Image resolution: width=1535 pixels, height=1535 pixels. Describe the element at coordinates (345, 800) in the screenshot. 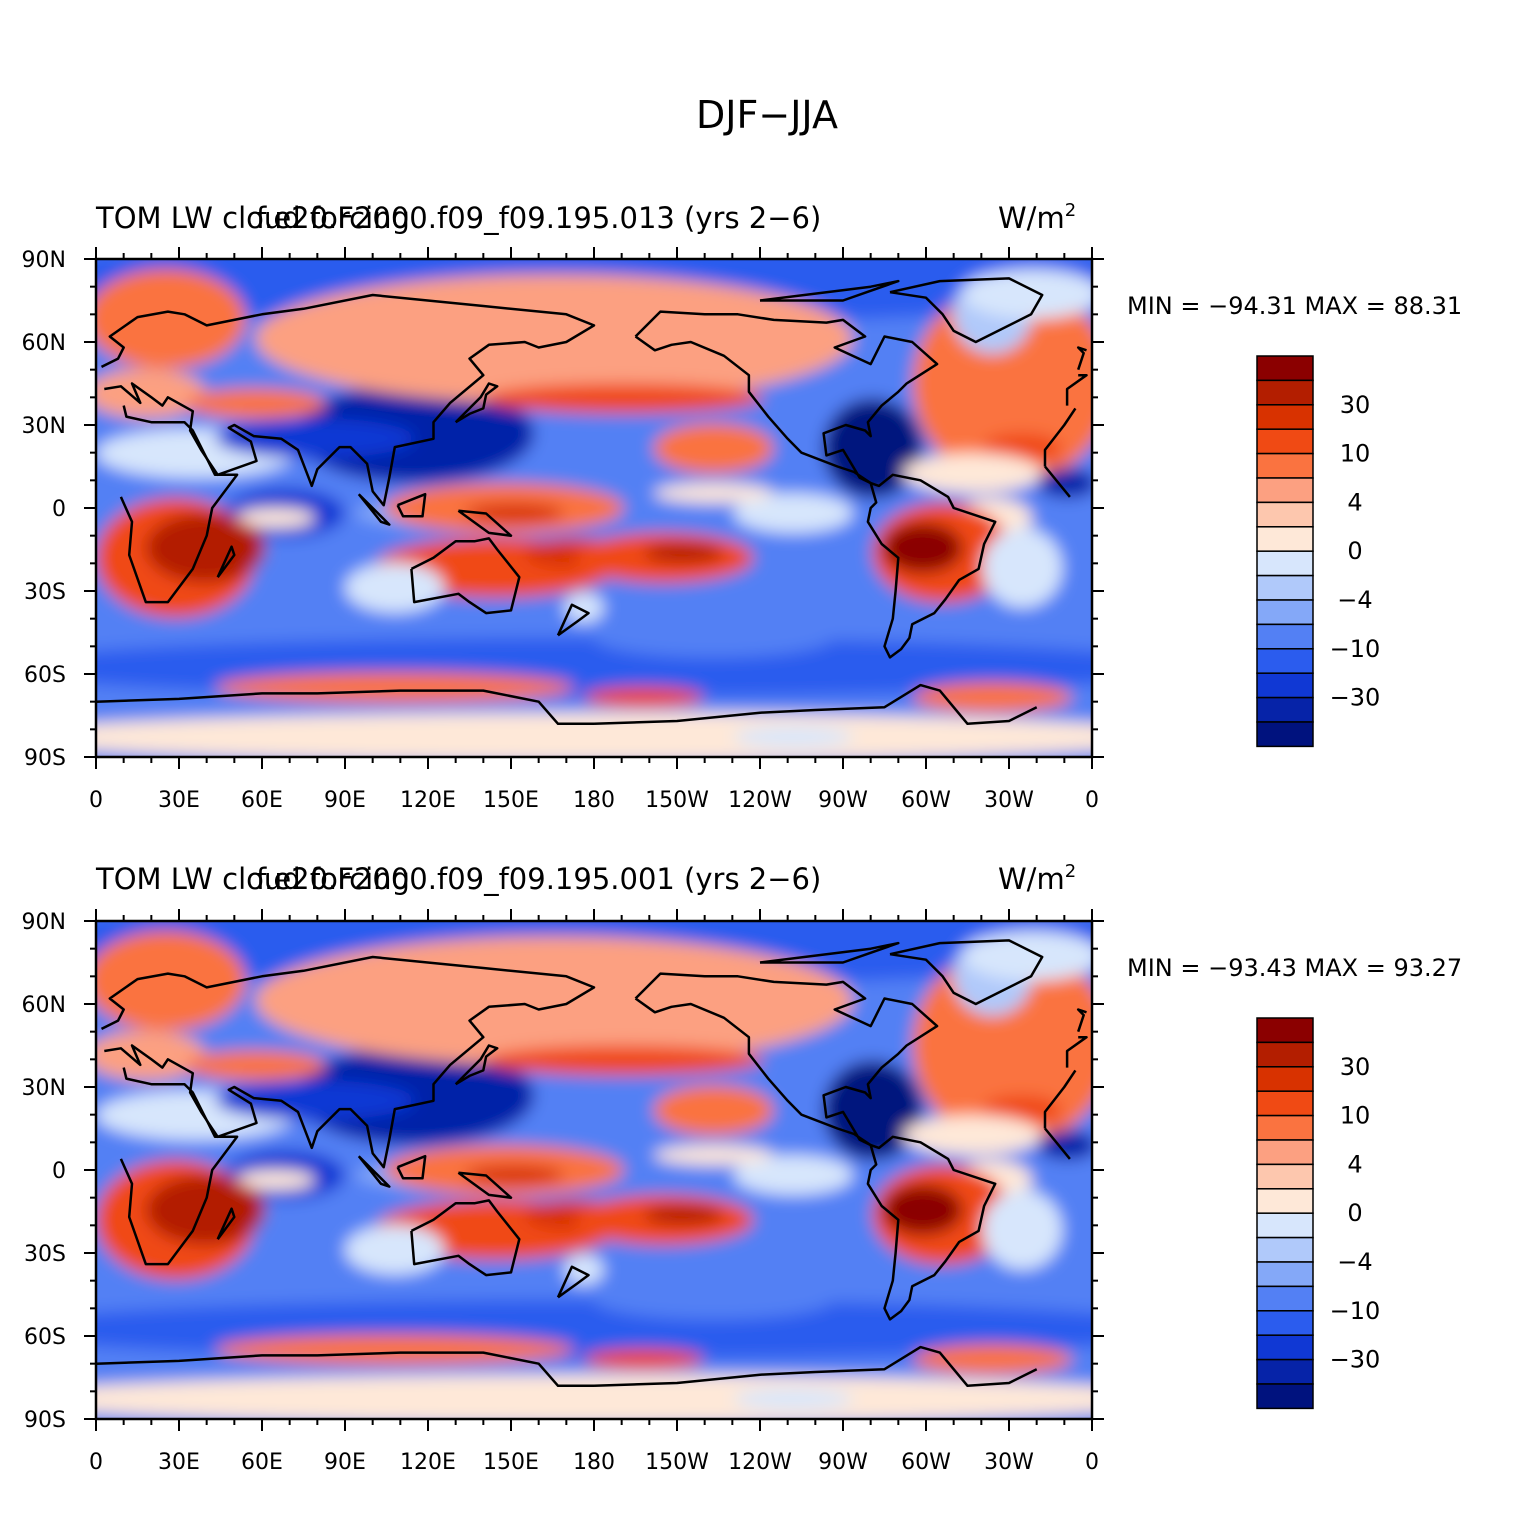

I see `lon-tick-label: 90E` at that location.